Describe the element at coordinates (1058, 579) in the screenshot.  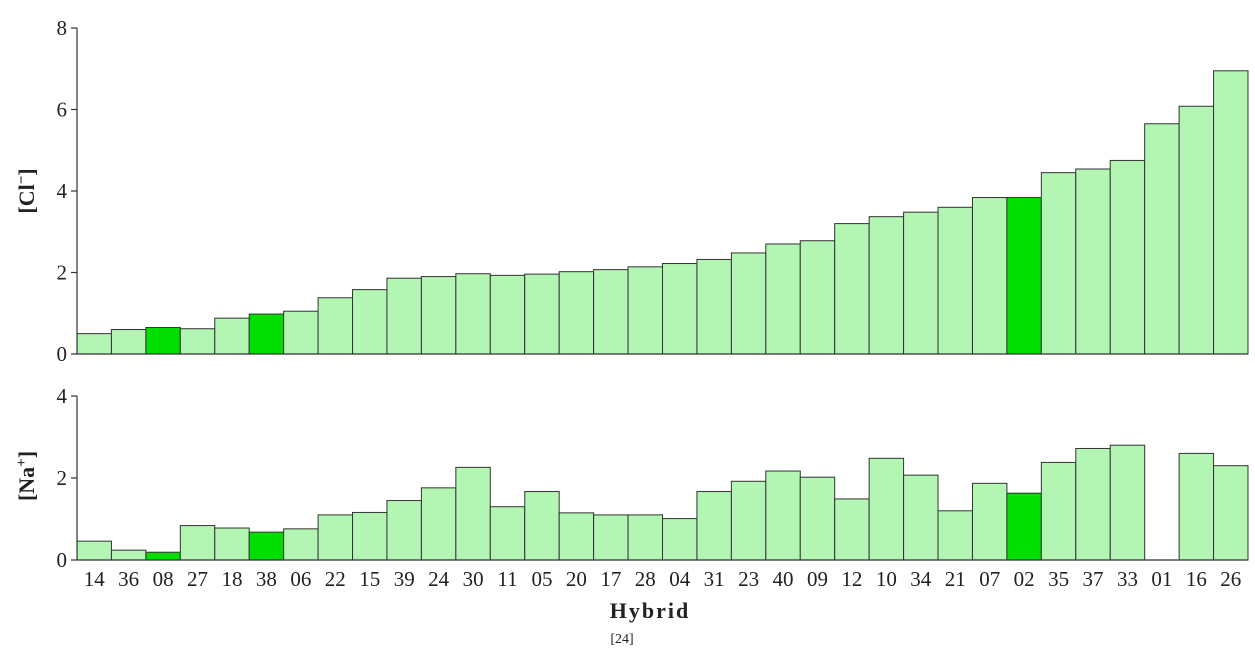
I see `x-tick-label-35: 35` at that location.